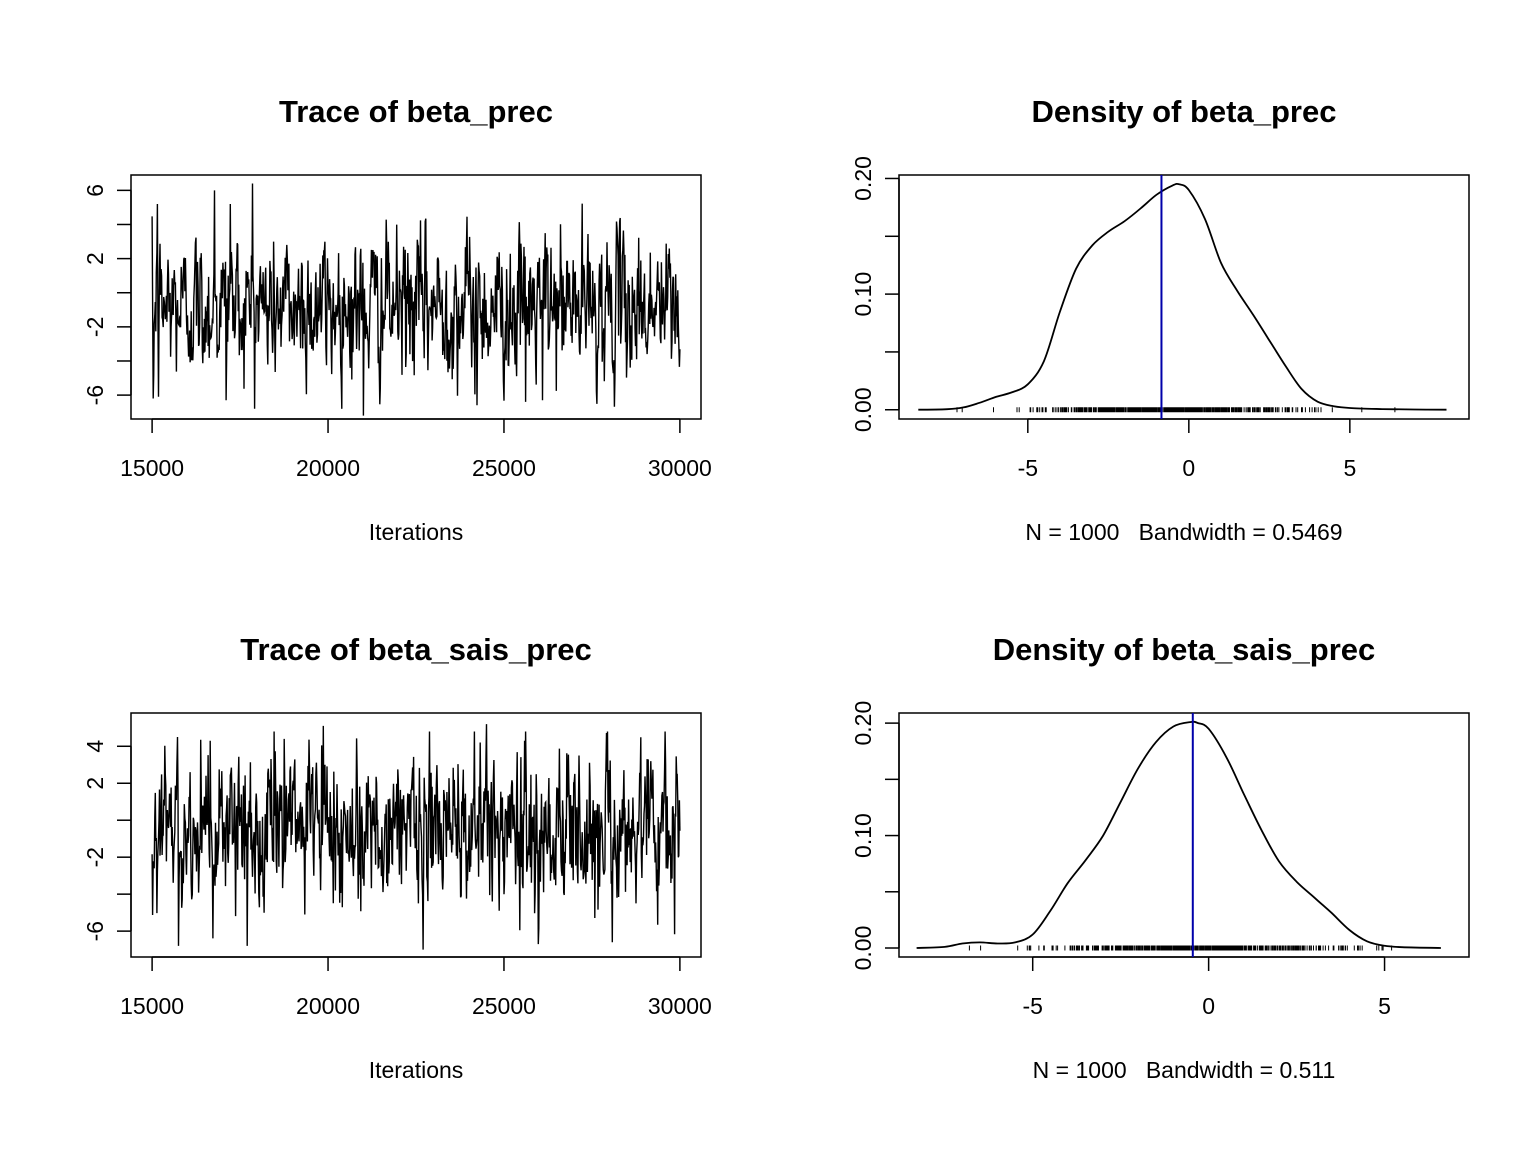 This screenshot has width=1536, height=1152. What do you see at coordinates (95, 190) in the screenshot?
I see `y-tick-label: 6` at bounding box center [95, 190].